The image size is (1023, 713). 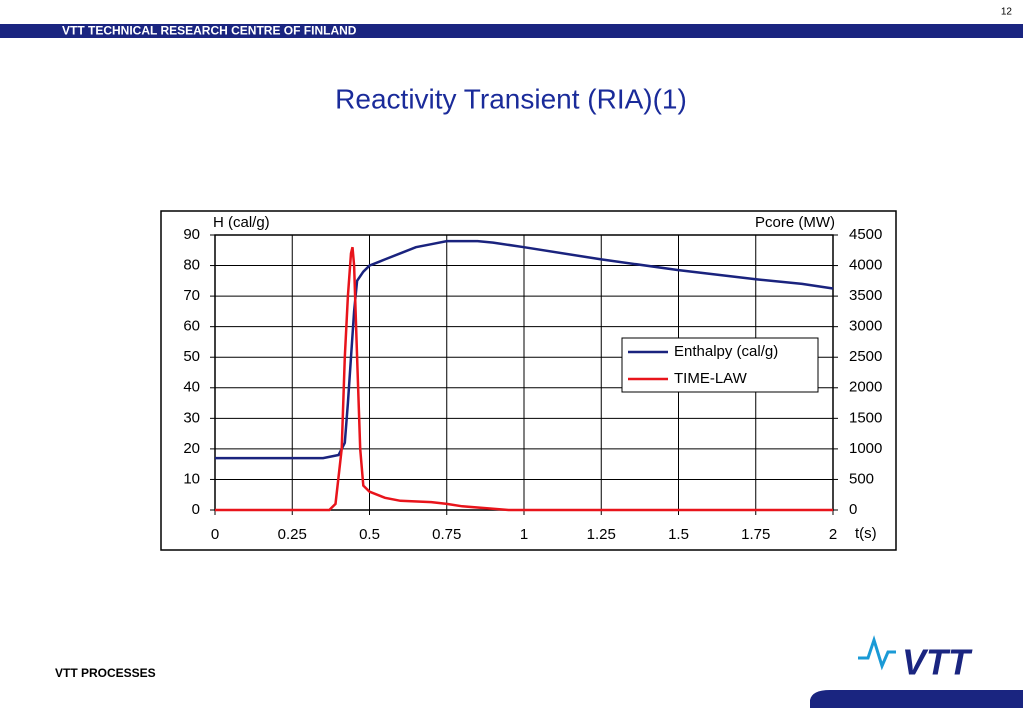 I want to click on y-axis-label: H (cal/g), so click(x=241, y=222).